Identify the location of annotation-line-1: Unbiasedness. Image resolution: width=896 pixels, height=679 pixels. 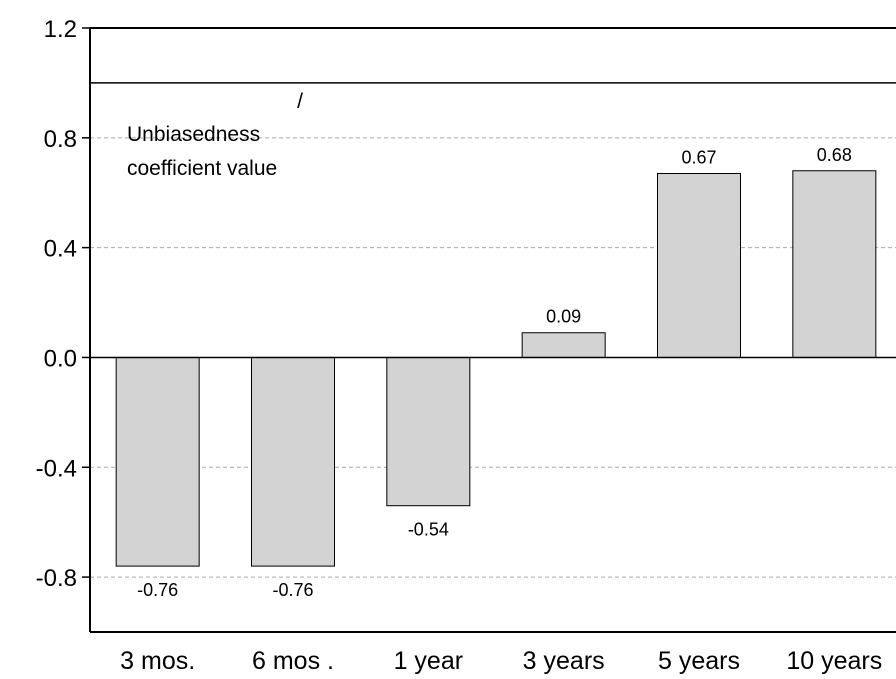
(193, 134).